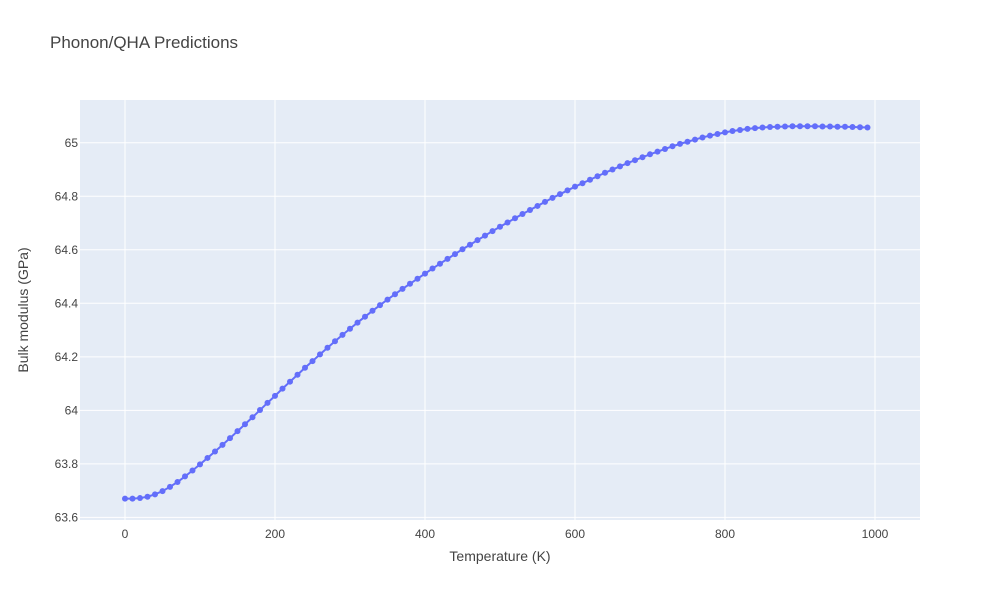 This screenshot has width=1000, height=600. What do you see at coordinates (67, 196) in the screenshot?
I see `y-tick-label: 64.8` at bounding box center [67, 196].